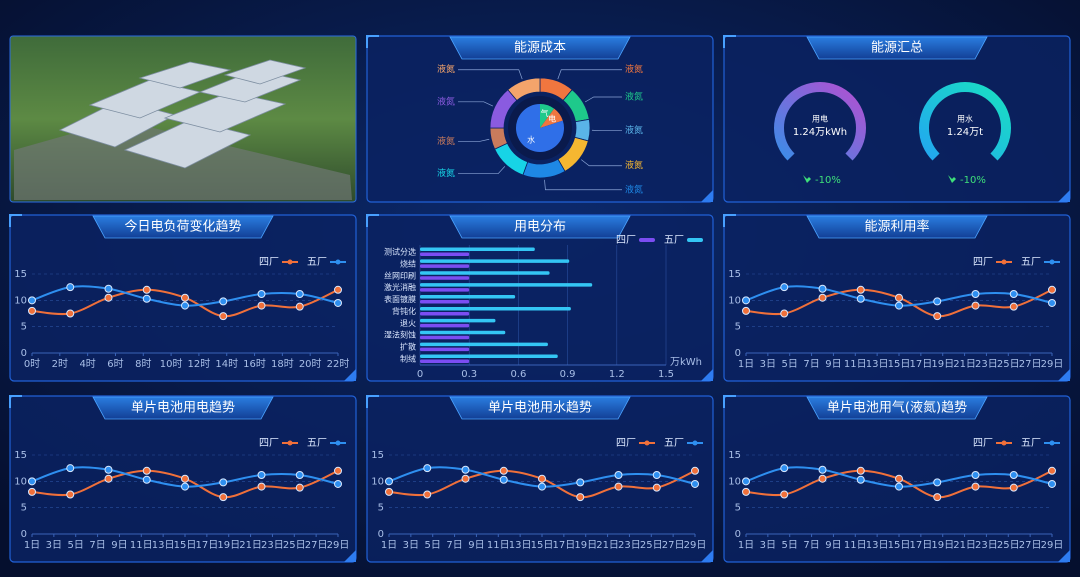  What do you see at coordinates (32, 545) in the screenshot?
I see `x-tick-label: 1日` at bounding box center [32, 545].